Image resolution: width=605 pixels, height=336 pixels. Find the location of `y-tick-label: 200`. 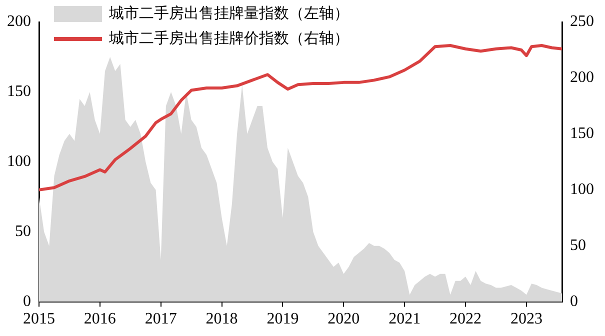

y-tick-label: 200 is located at coordinates (19, 21).